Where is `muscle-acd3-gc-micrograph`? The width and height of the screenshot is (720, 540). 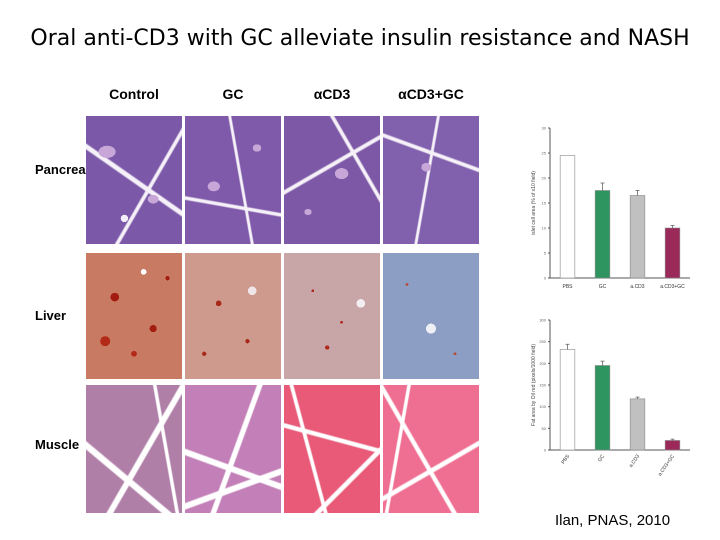
muscle-acd3-gc-micrograph is located at coordinates (431, 449).